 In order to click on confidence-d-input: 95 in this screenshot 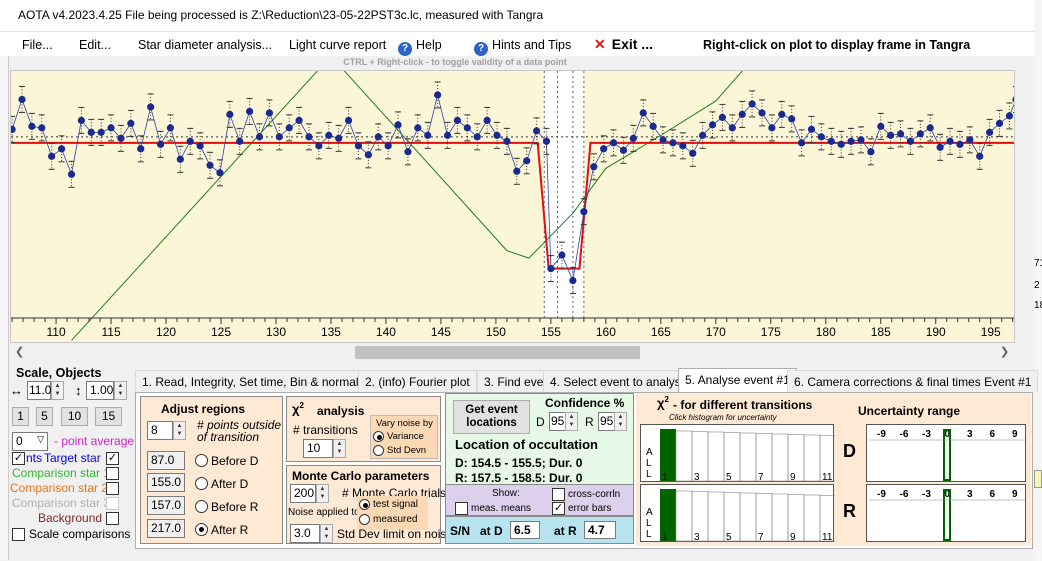, I will do `click(557, 421)`.